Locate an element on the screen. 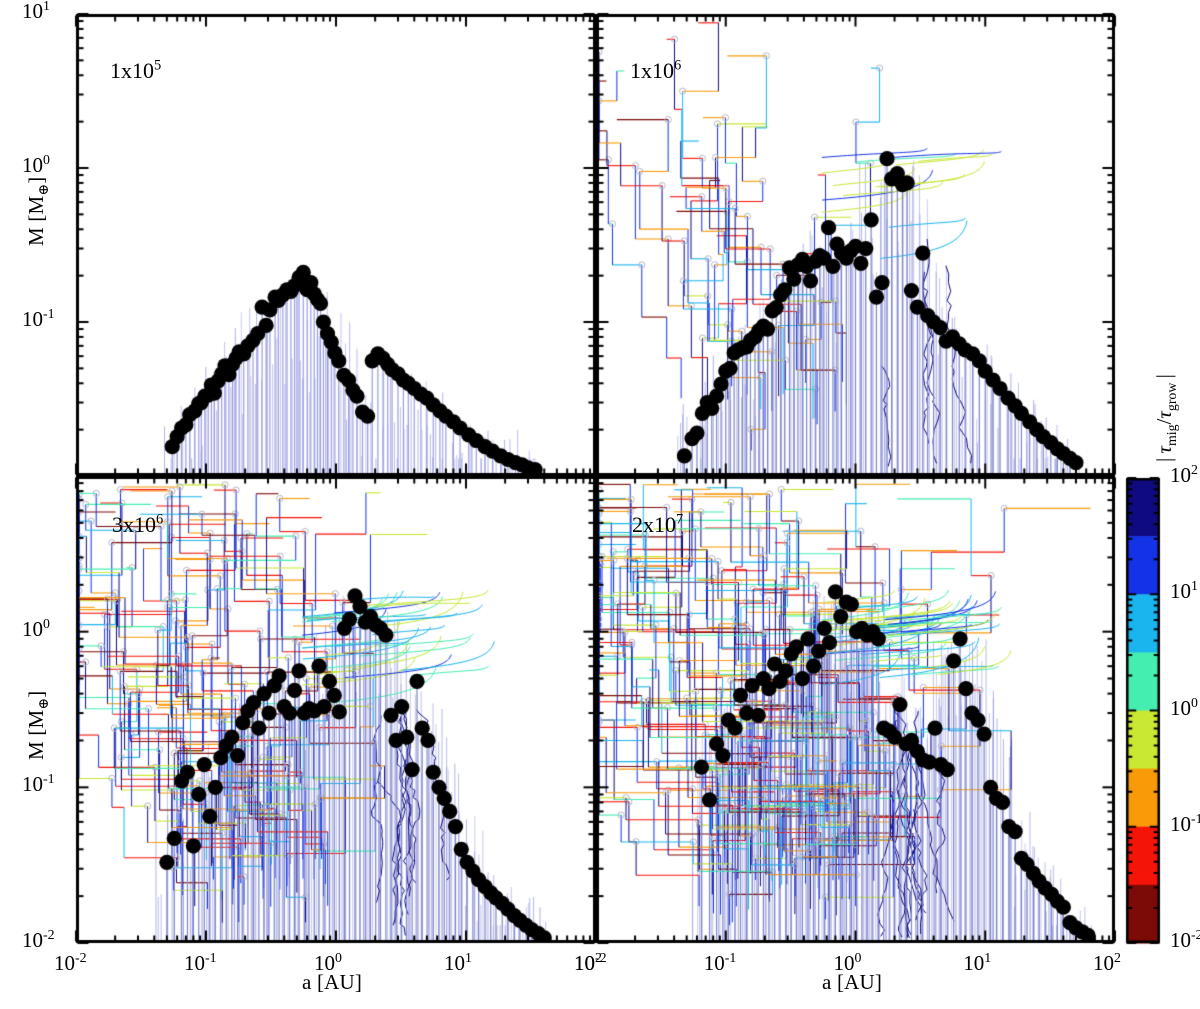  y-tick-476--2: 10⁻² is located at coordinates (38, 939).